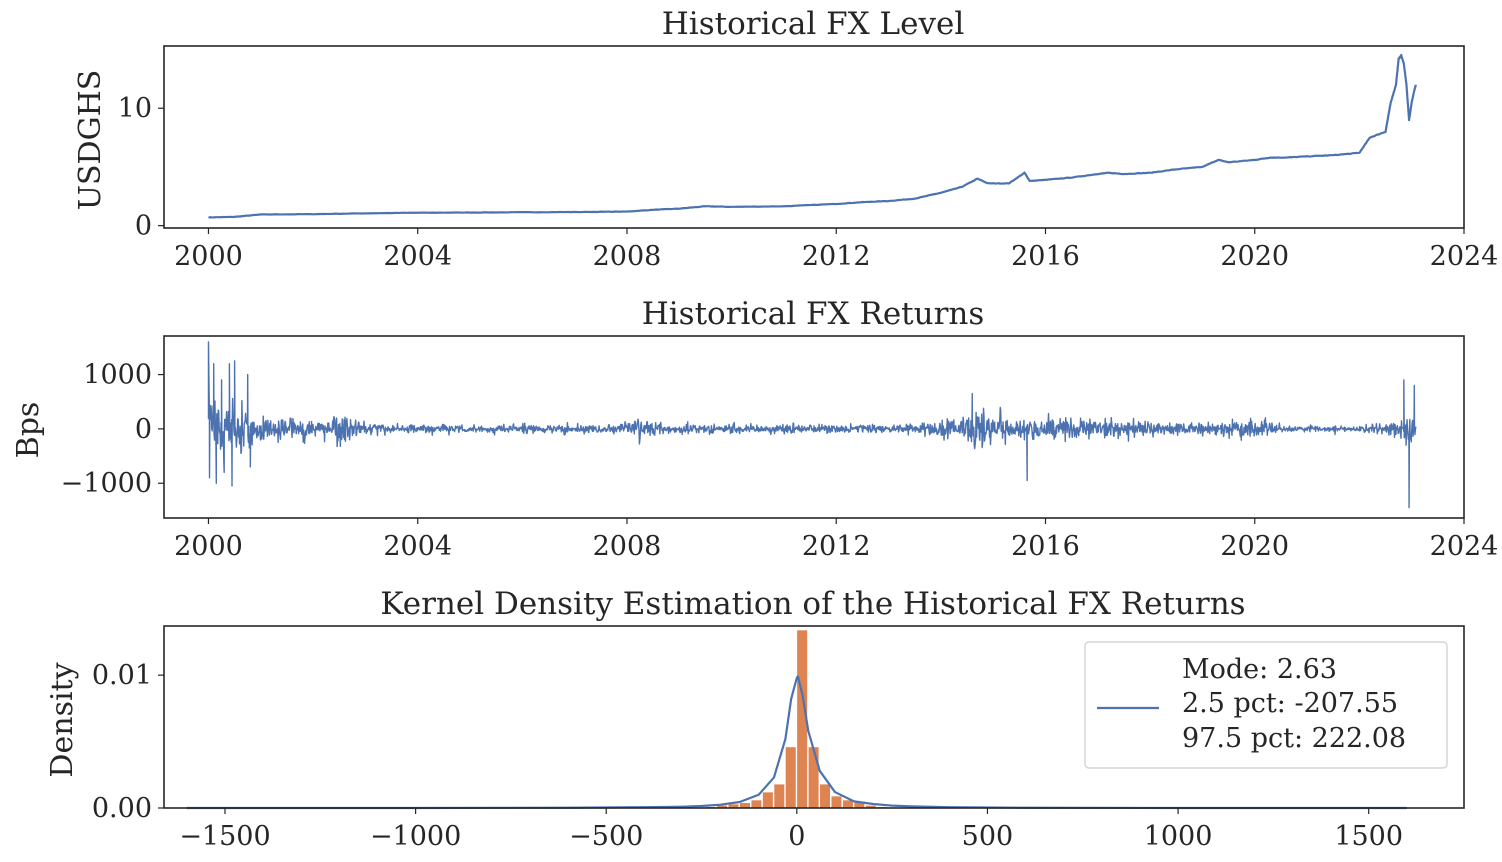 This screenshot has height=862, width=1502. Describe the element at coordinates (62, 719) in the screenshot. I see `y-axis-label-kde: Density` at that location.